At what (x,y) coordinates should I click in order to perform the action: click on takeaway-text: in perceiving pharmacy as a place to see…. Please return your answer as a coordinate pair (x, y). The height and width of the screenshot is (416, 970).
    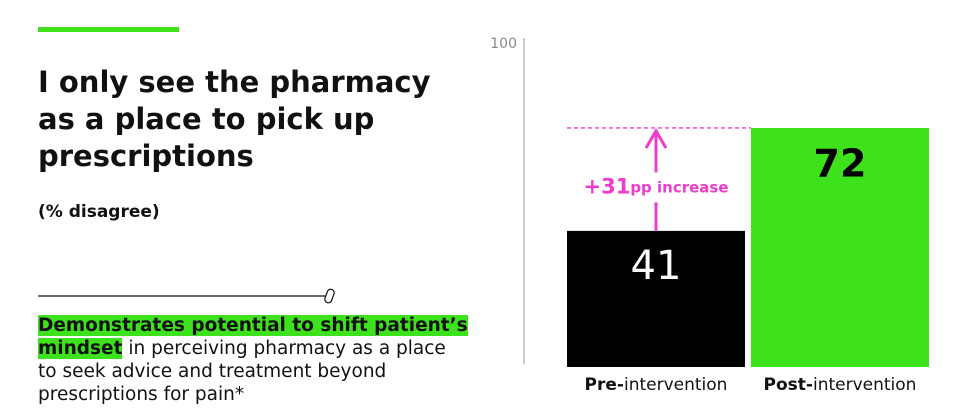
    Looking at the image, I should click on (242, 371).